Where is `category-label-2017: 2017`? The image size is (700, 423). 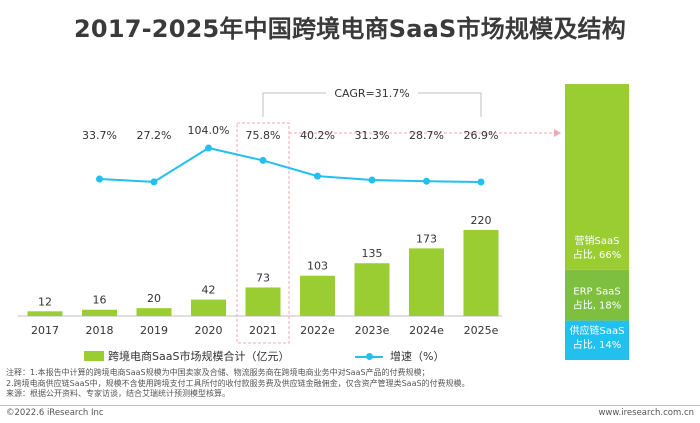
category-label-2017: 2017 is located at coordinates (45, 330).